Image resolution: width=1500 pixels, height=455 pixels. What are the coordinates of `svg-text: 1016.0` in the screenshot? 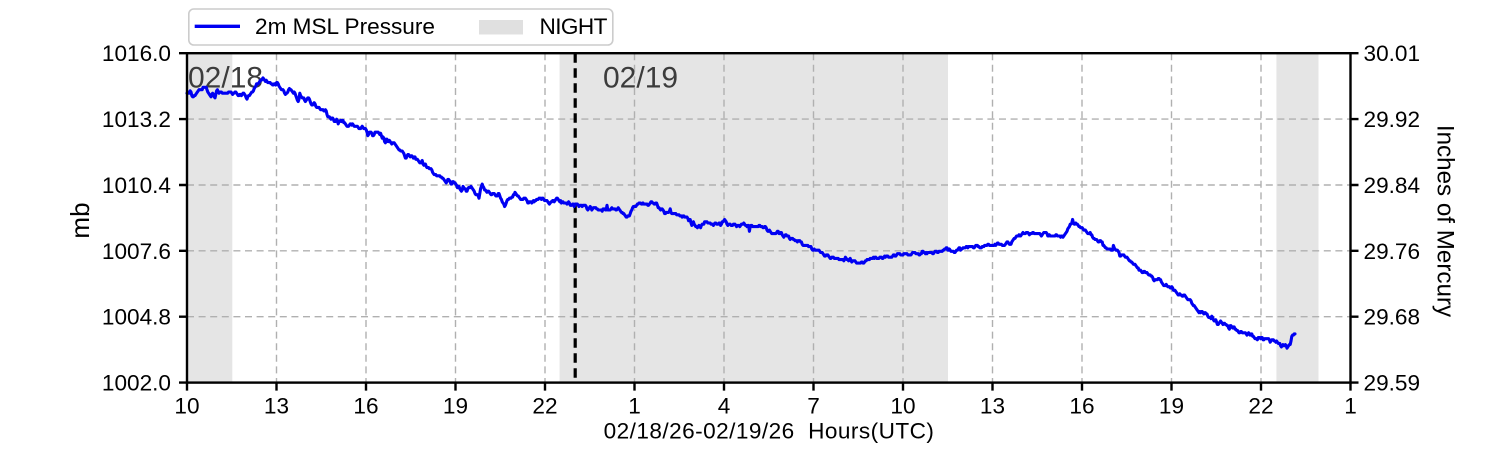 It's located at (136, 53).